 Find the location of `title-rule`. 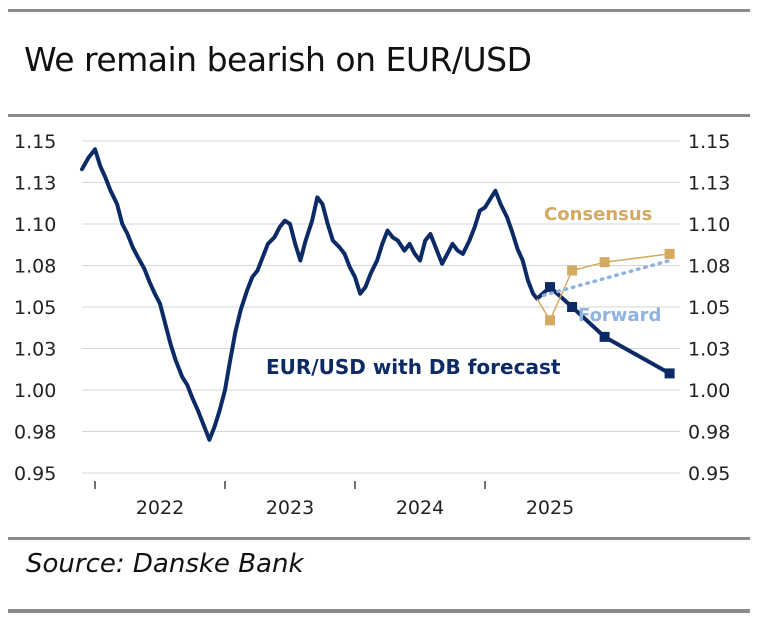

title-rule is located at coordinates (379, 115).